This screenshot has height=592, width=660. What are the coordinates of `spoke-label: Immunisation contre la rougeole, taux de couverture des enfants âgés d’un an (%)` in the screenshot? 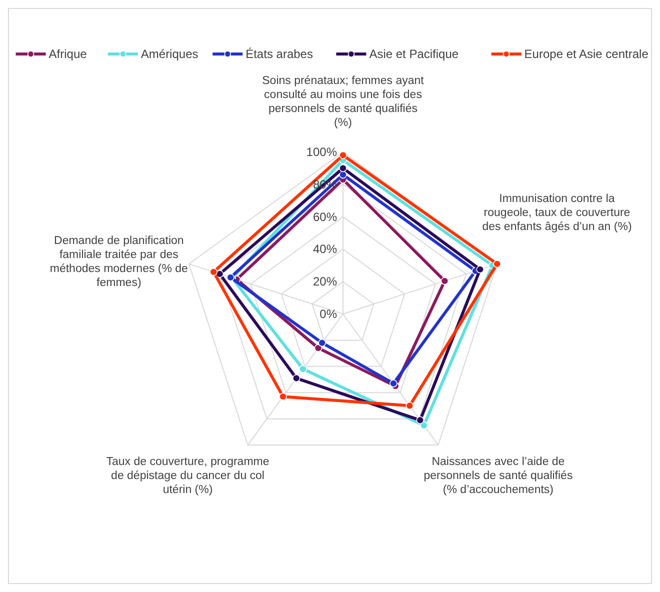 It's located at (557, 212).